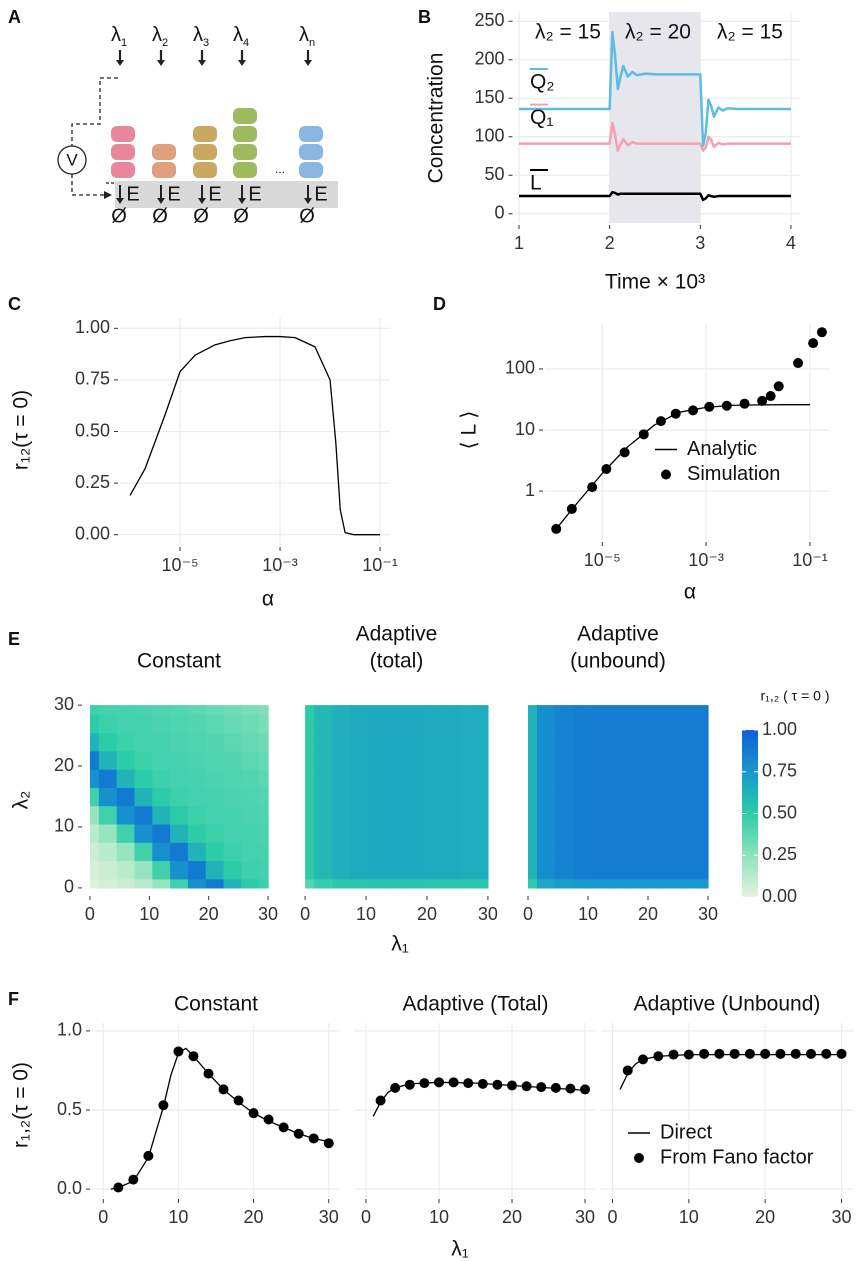 Image resolution: width=856 pixels, height=1261 pixels. What do you see at coordinates (69, 1109) in the screenshot?
I see `y-tick-label: 0.5` at bounding box center [69, 1109].